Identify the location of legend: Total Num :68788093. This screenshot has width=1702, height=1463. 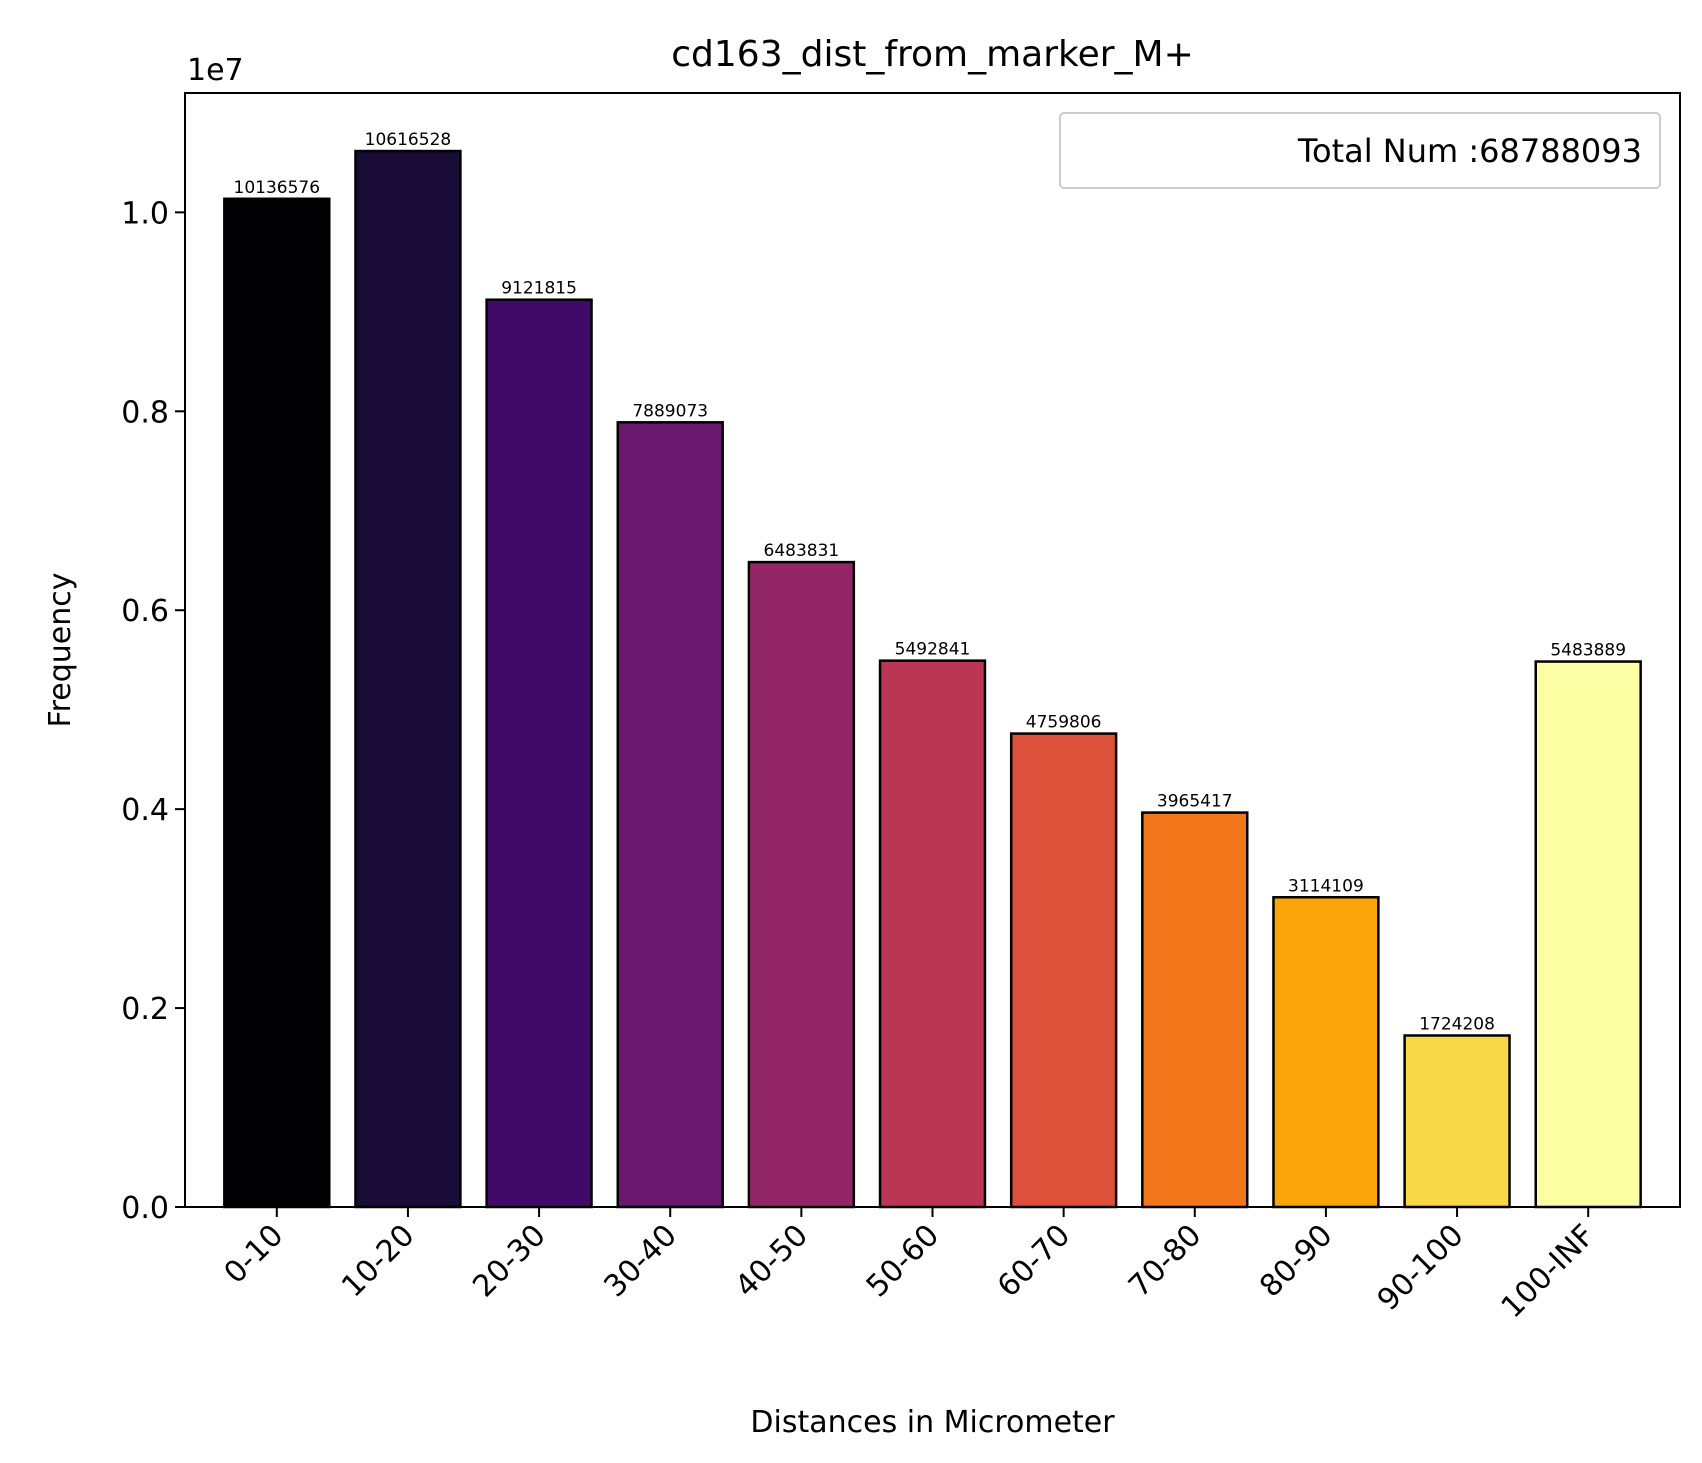
(1360, 150).